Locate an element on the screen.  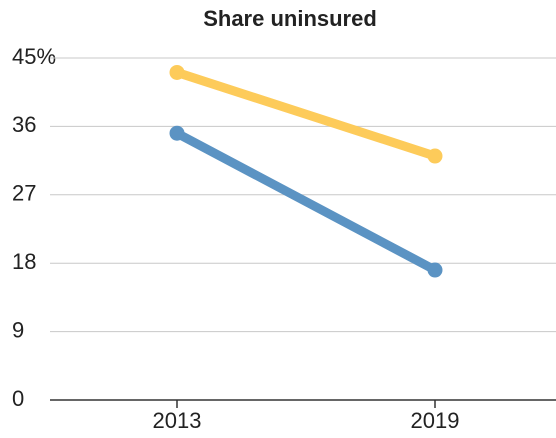
y-tick-label: 36 is located at coordinates (24, 124).